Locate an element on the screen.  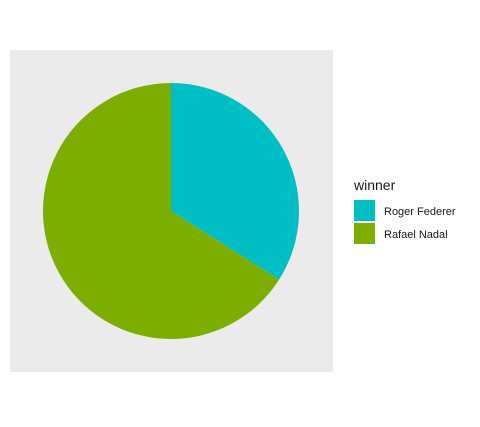
legend: winner Roger Federer Rafael Nadal is located at coordinates (404, 210).